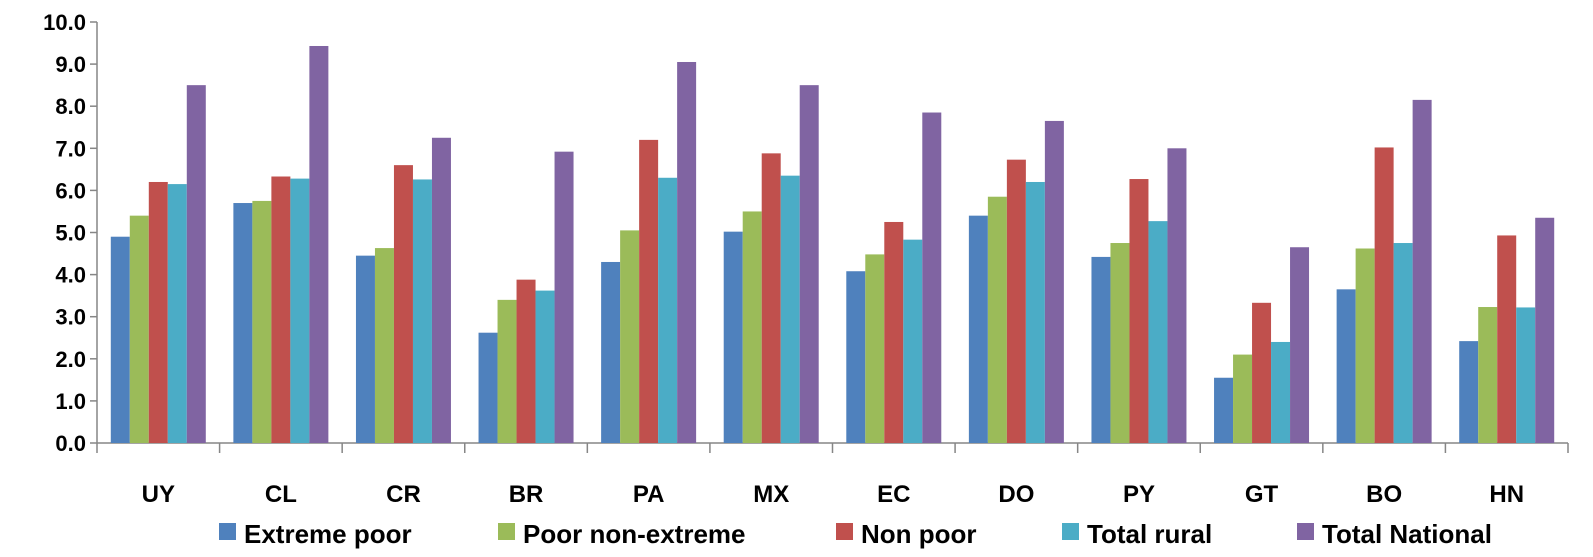 This screenshot has height=557, width=1593. Describe the element at coordinates (832, 447) in the screenshot. I see `x-axis` at that location.